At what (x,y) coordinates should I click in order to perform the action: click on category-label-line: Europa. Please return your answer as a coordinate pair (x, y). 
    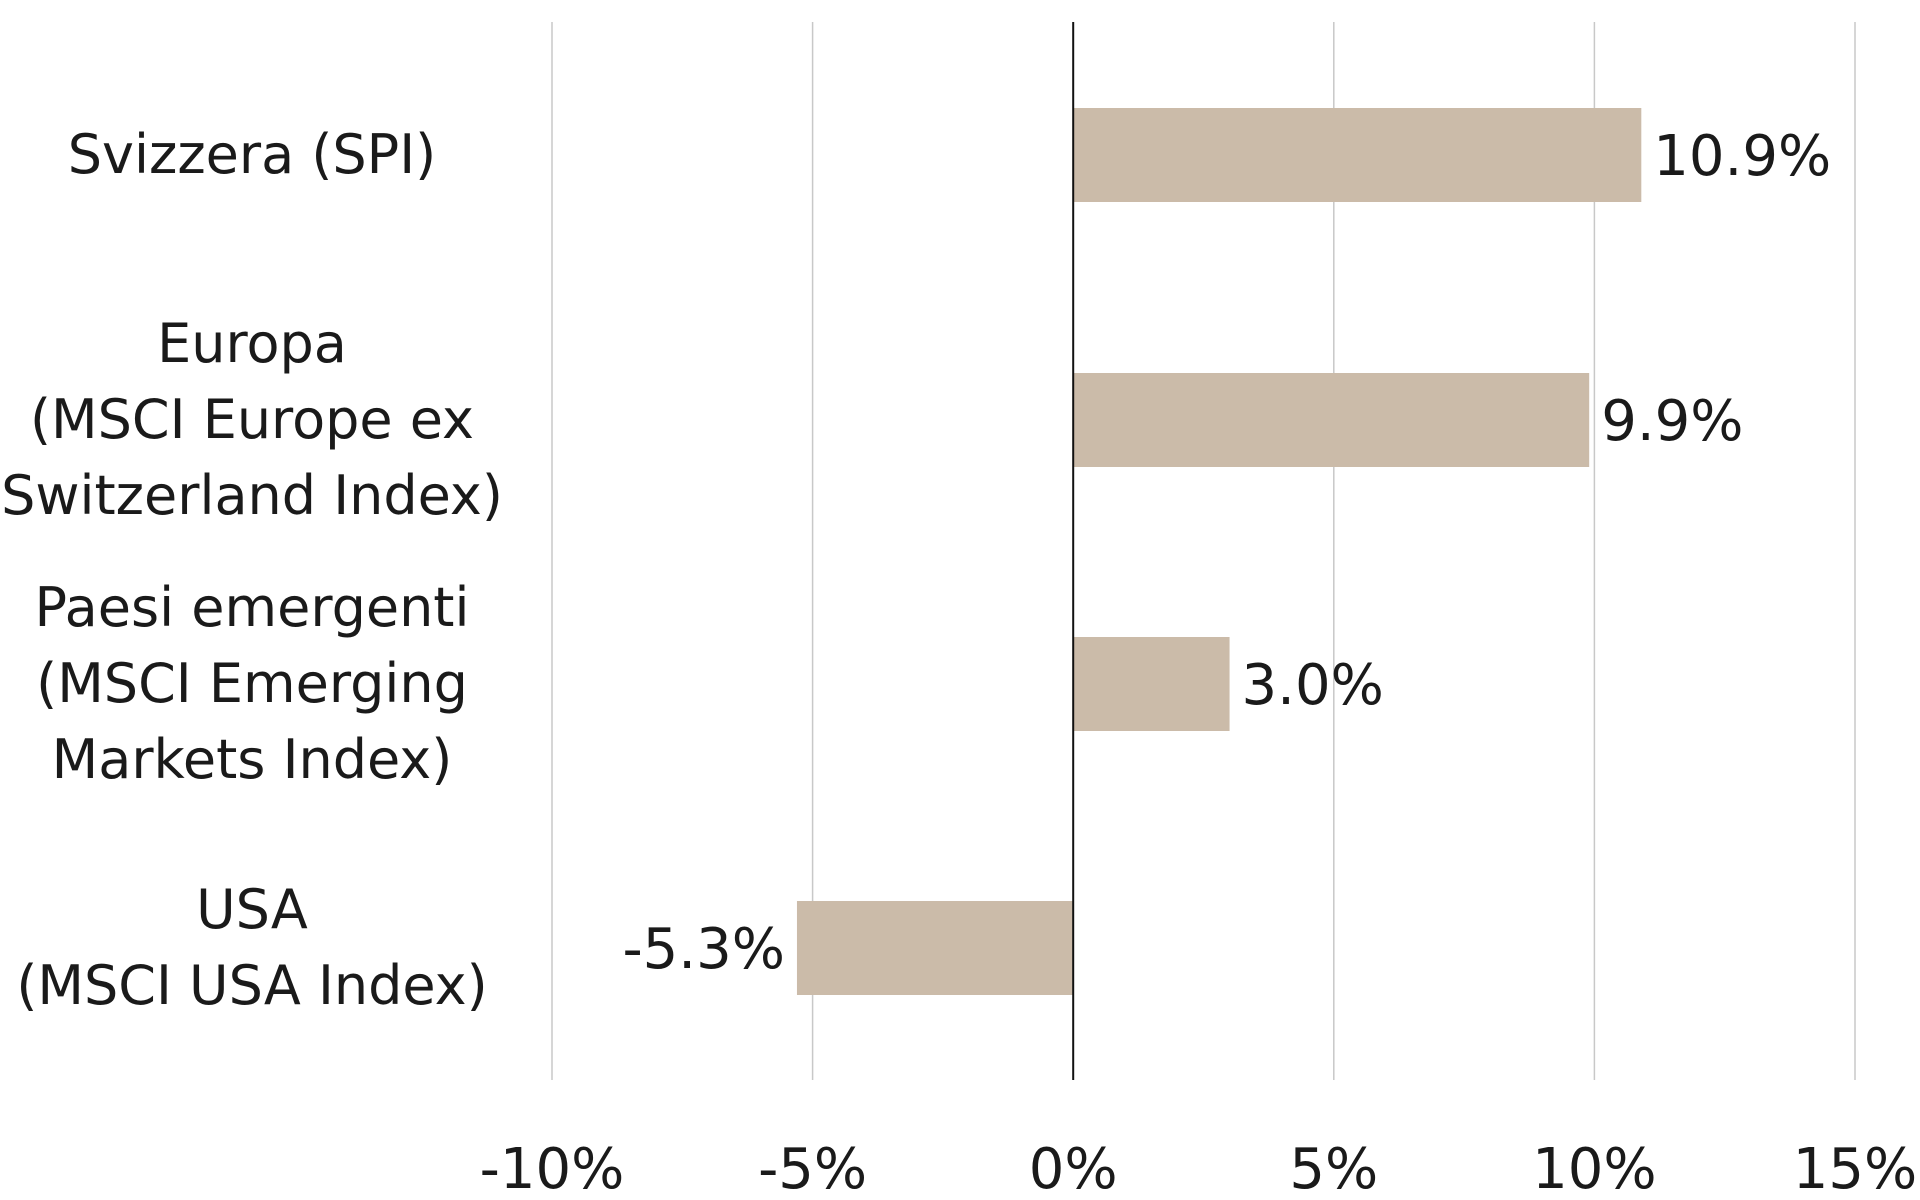
    Looking at the image, I should click on (252, 343).